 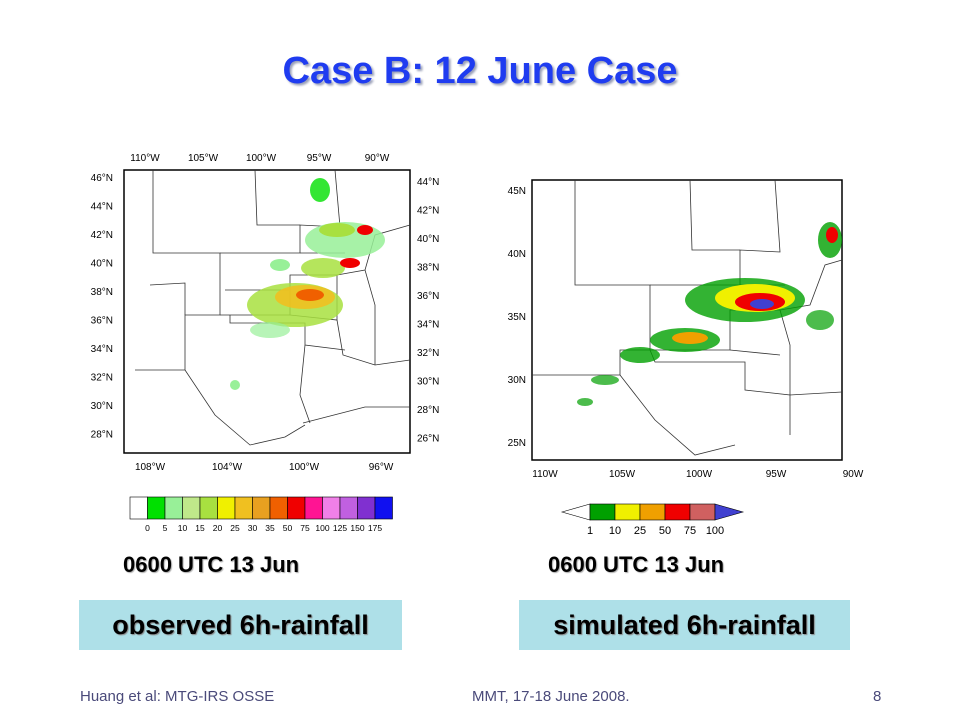 What do you see at coordinates (428, 325) in the screenshot?
I see `lat-label-right: 34°N` at bounding box center [428, 325].